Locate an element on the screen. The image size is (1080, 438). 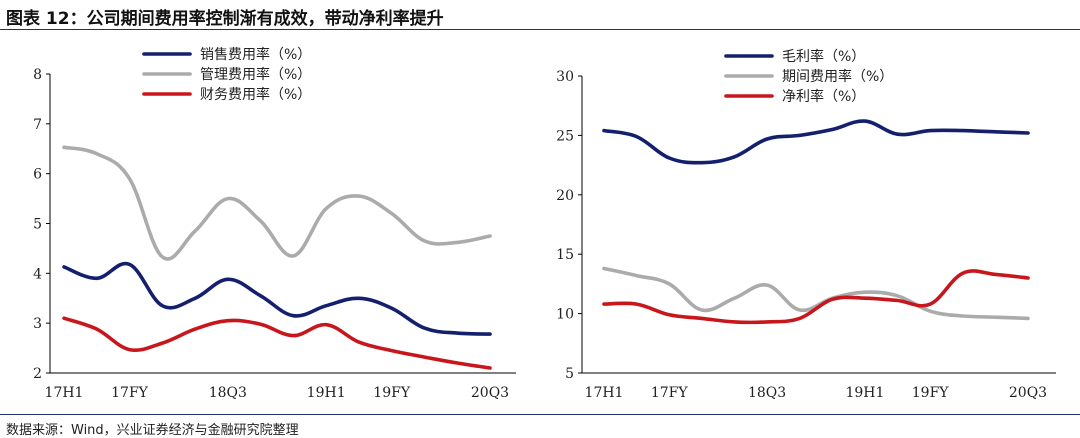
legend-label: 净利率（%） is located at coordinates (823, 96).